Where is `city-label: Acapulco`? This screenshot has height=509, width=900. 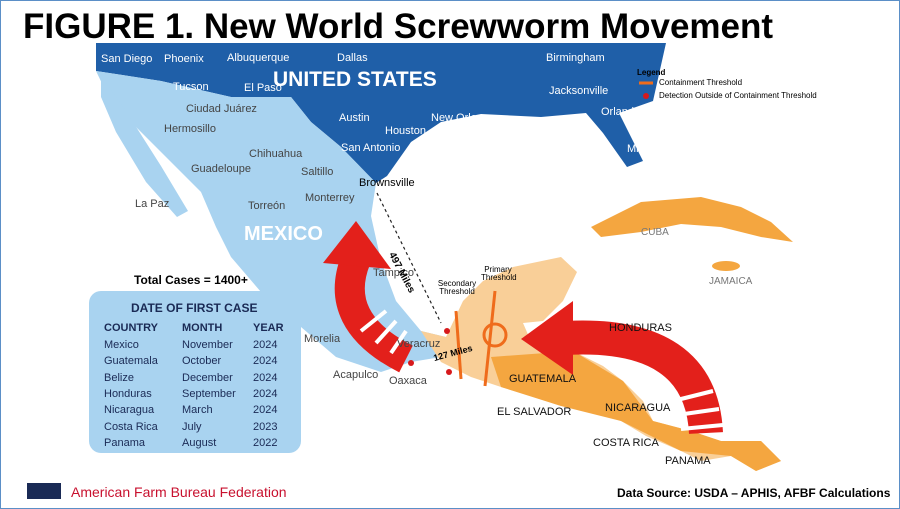 city-label: Acapulco is located at coordinates (356, 375).